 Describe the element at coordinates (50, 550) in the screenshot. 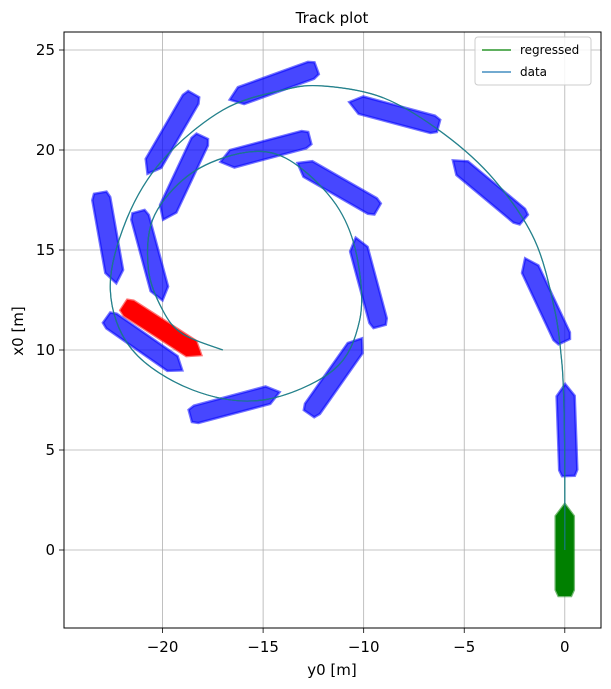

I see `y-tick-label-0: 0` at that location.